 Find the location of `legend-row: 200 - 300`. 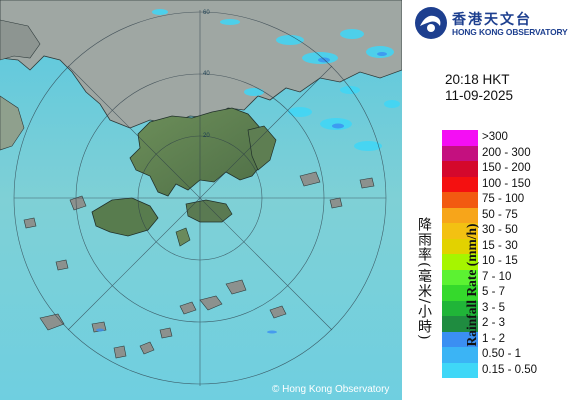

legend-row: 200 - 300 is located at coordinates (507, 153).